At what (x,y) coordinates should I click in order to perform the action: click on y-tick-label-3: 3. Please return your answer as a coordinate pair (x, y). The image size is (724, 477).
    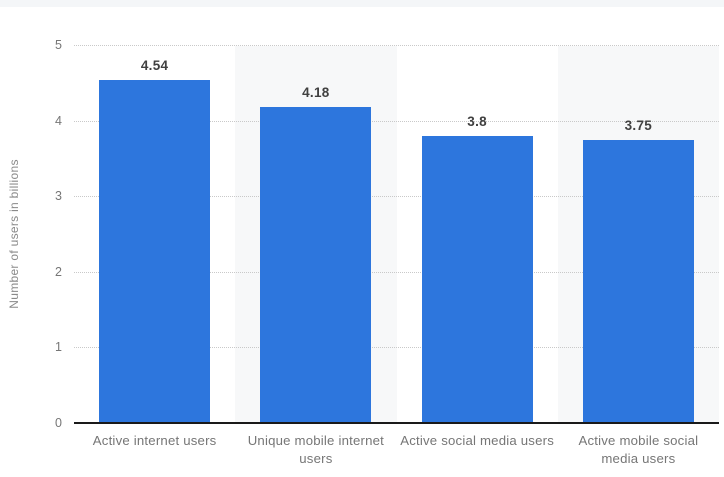
    Looking at the image, I should click on (58, 196).